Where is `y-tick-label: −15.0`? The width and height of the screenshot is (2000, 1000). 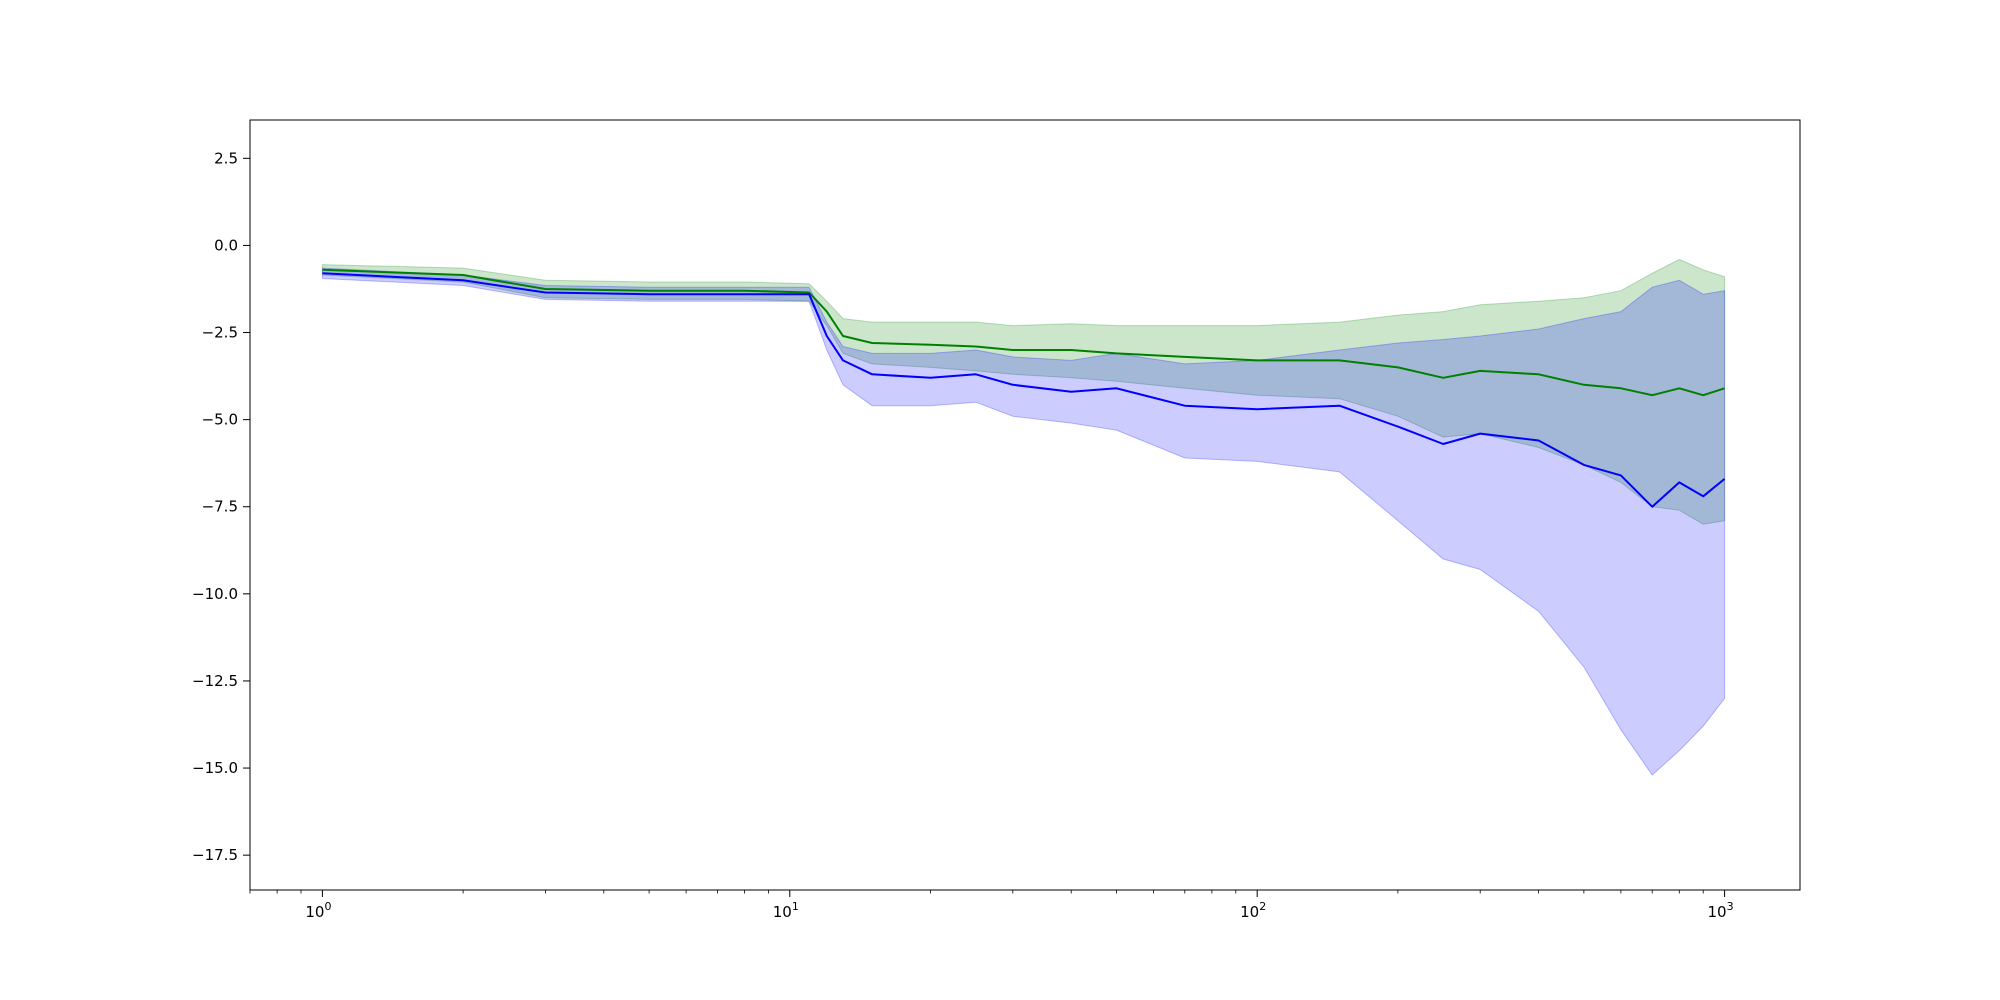 y-tick-label: −15.0 is located at coordinates (215, 768).